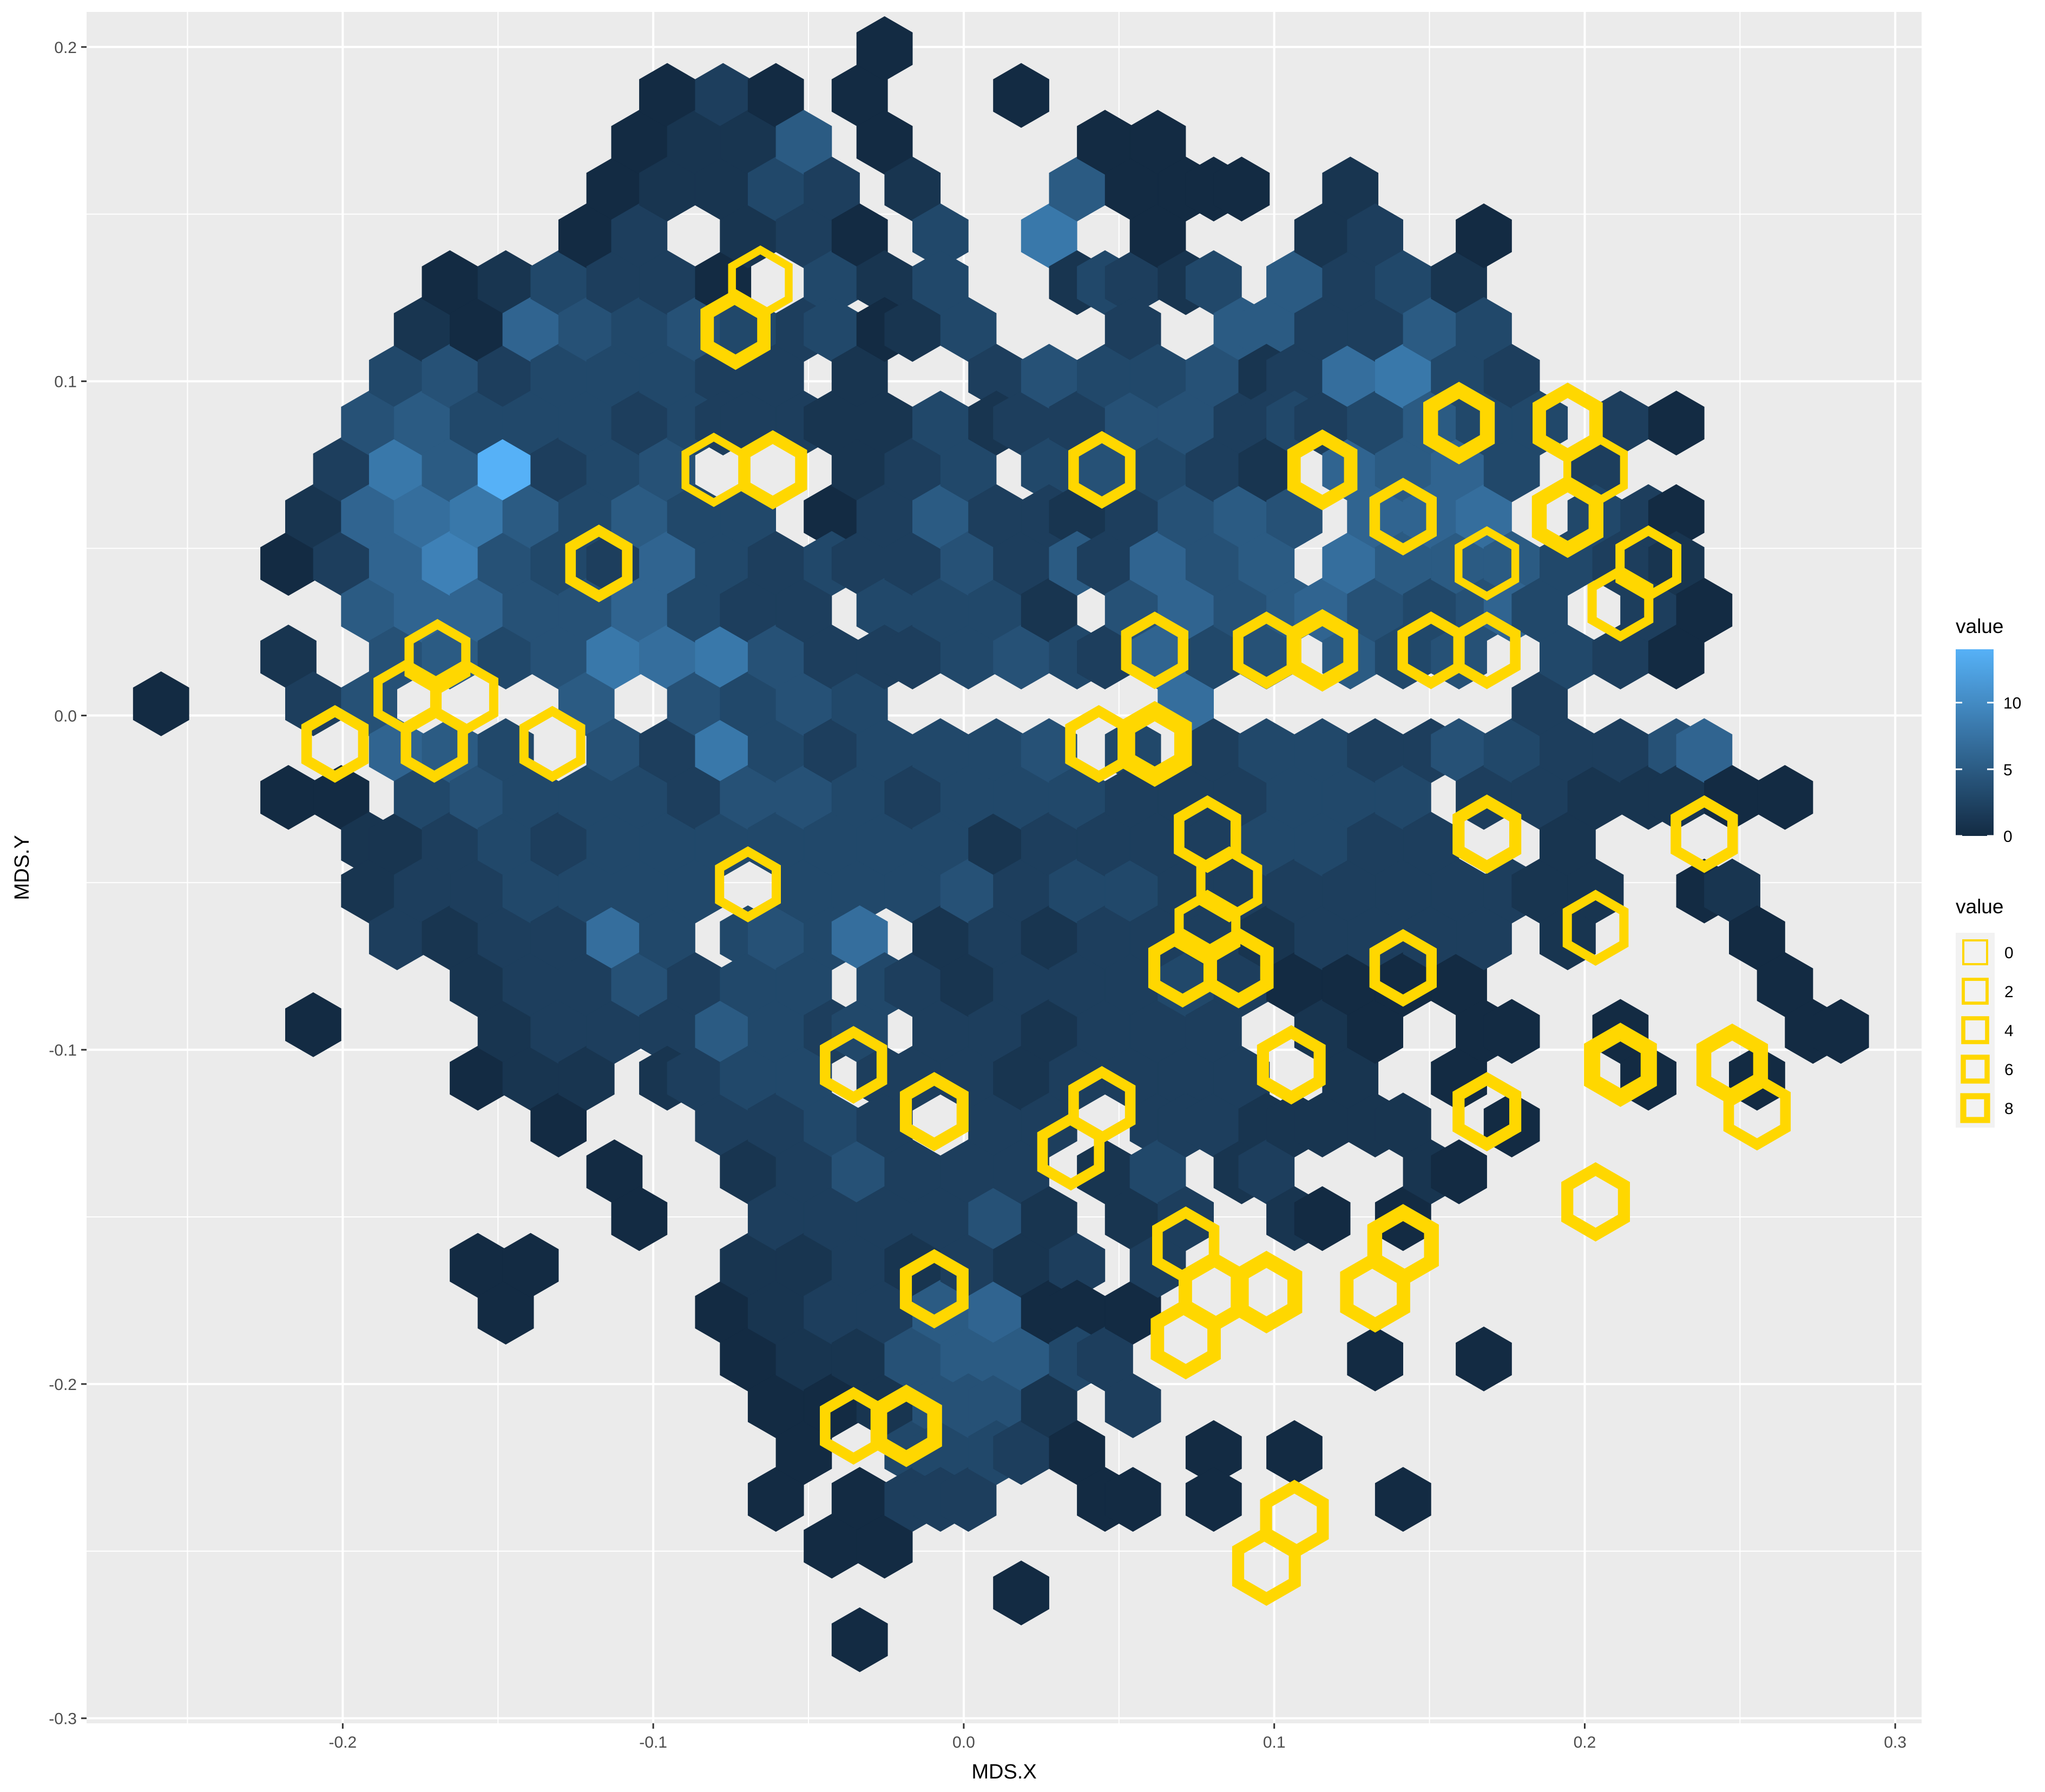 The image size is (2045, 1792). I want to click on outline-legend-label: 8, so click(2009, 1109).